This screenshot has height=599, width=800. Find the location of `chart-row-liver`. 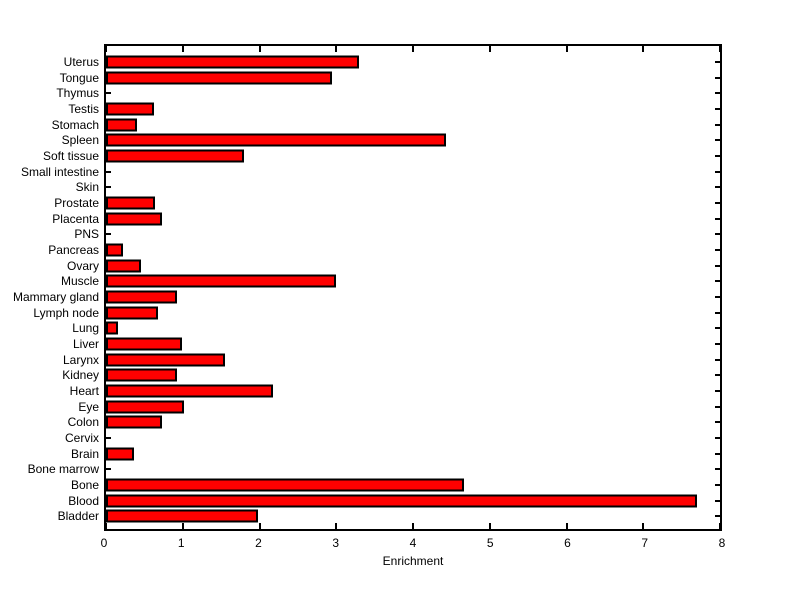

chart-row-liver is located at coordinates (413, 344).